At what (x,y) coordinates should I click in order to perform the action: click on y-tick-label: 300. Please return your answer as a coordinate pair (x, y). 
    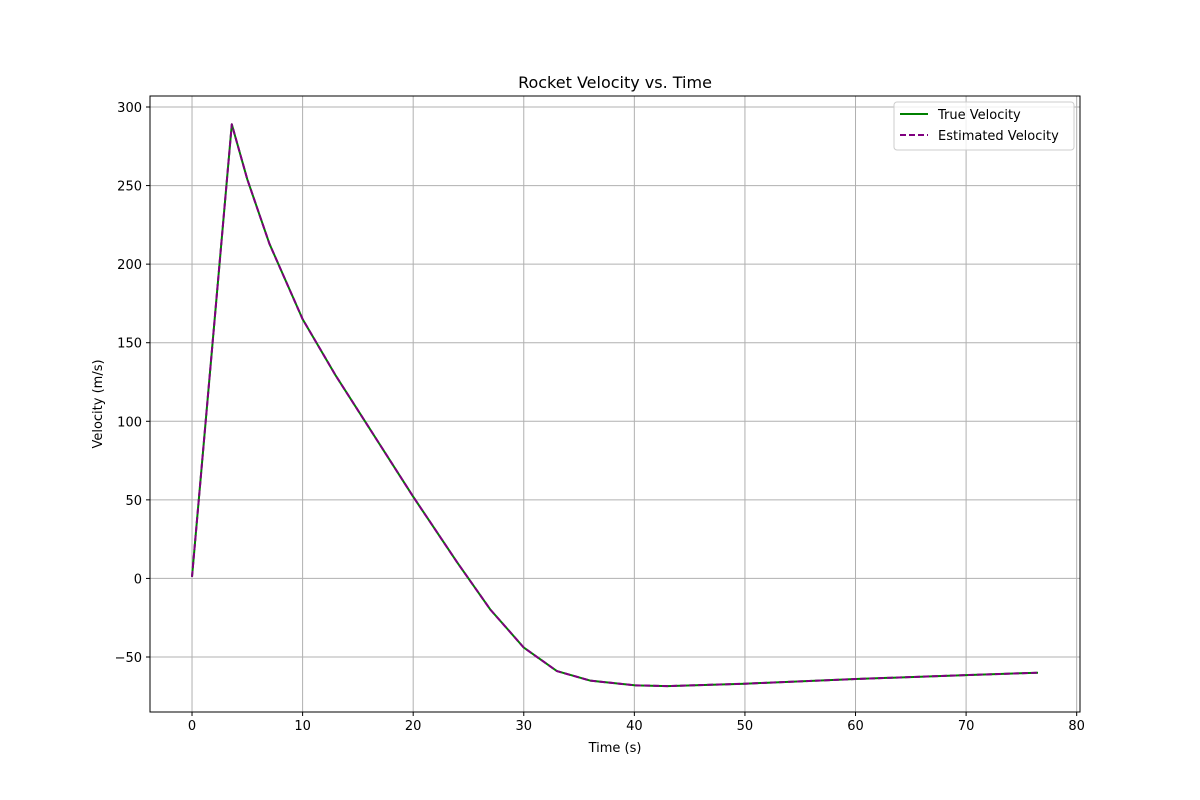
    Looking at the image, I should click on (129, 108).